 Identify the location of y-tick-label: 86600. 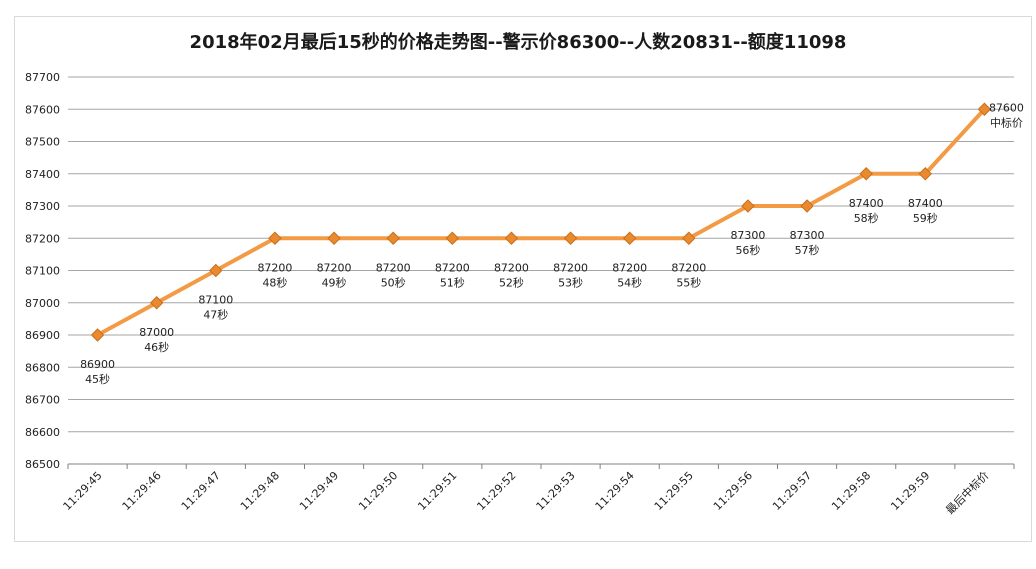
(42, 432).